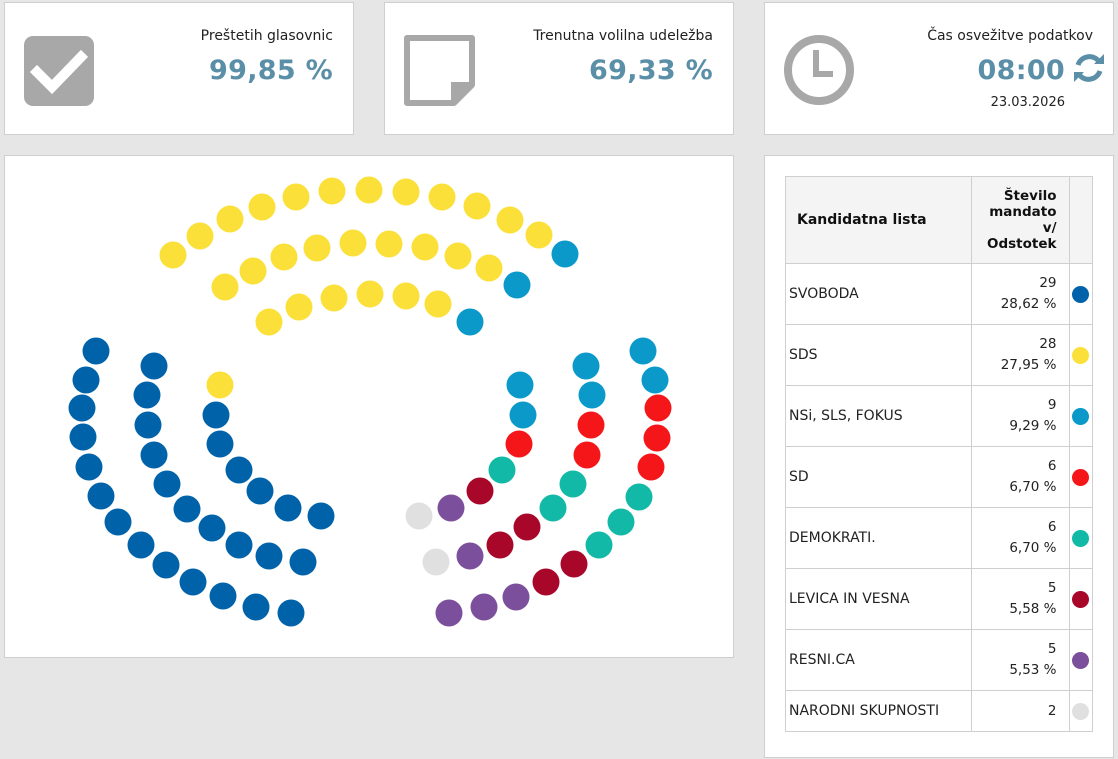  What do you see at coordinates (878, 660) in the screenshot?
I see `party-name: RESNI.CA` at bounding box center [878, 660].